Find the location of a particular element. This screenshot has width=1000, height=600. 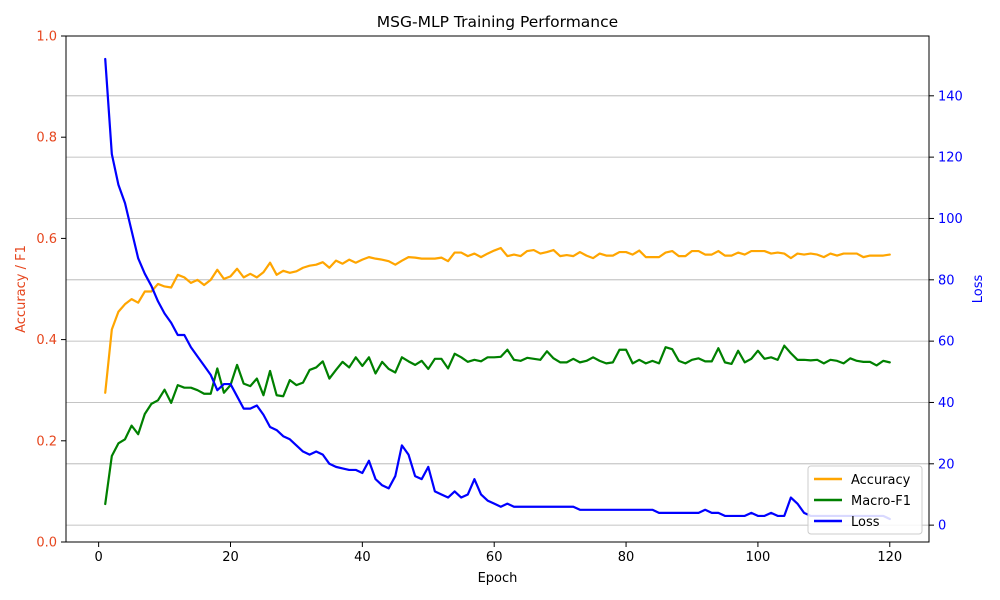

x-tick-label: 120 is located at coordinates (889, 557).